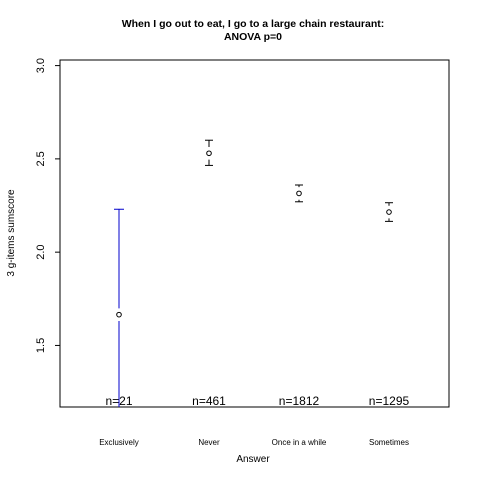 This screenshot has width=480, height=480. Describe the element at coordinates (299, 442) in the screenshot. I see `x-category-label: Once in a while` at that location.